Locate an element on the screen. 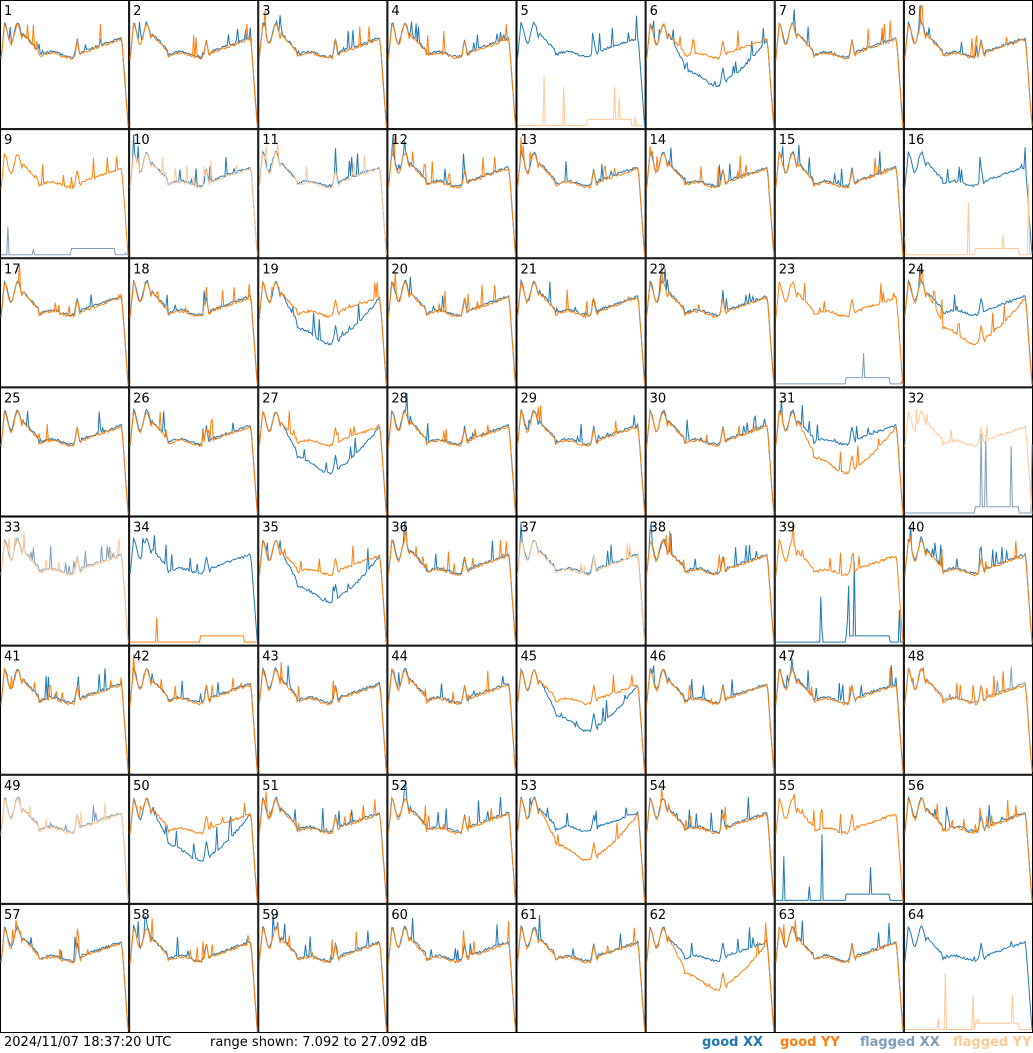 This screenshot has height=1053, width=1033. panel-37: 37 is located at coordinates (581, 581).